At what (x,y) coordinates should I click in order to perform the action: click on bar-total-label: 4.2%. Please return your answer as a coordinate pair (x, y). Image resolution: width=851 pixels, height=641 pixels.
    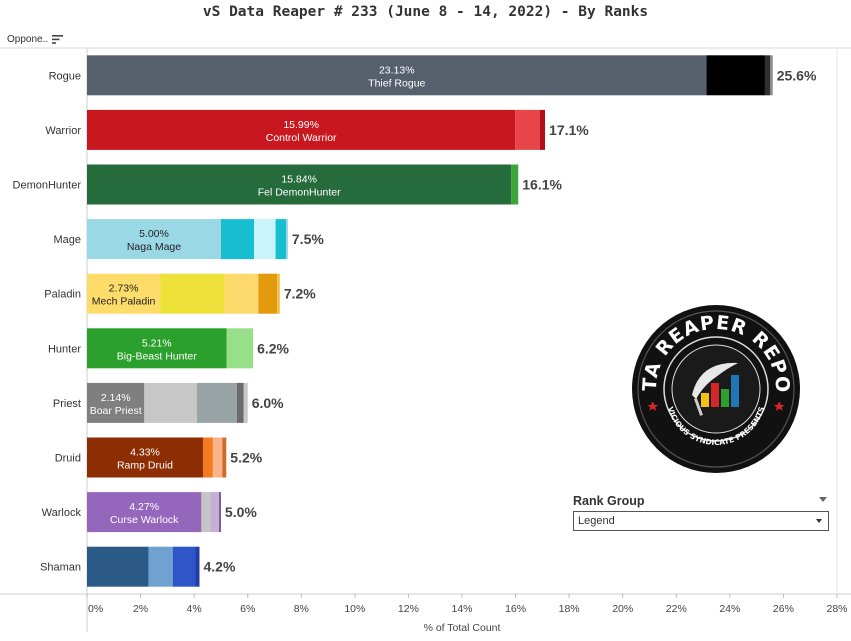
    Looking at the image, I should click on (220, 567).